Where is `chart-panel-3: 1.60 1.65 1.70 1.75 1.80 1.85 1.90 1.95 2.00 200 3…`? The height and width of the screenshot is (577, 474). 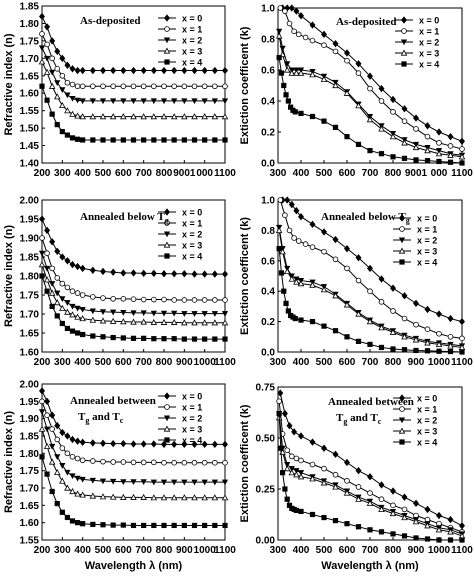 chart-panel-3: 1.60 1.65 1.70 1.75 1.80 1.85 1.90 1.95 2.00 200 3… is located at coordinates (119, 282).